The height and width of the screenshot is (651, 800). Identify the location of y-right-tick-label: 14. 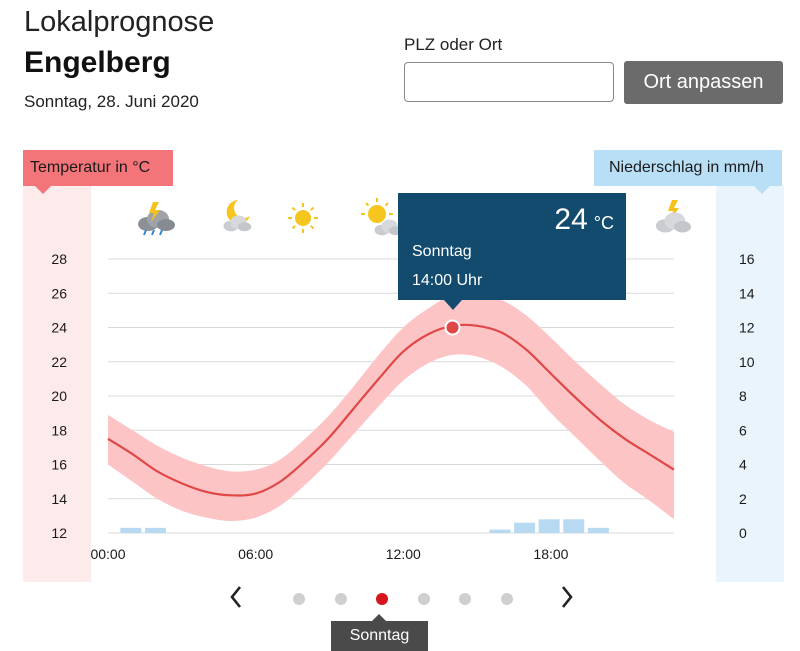
(747, 293).